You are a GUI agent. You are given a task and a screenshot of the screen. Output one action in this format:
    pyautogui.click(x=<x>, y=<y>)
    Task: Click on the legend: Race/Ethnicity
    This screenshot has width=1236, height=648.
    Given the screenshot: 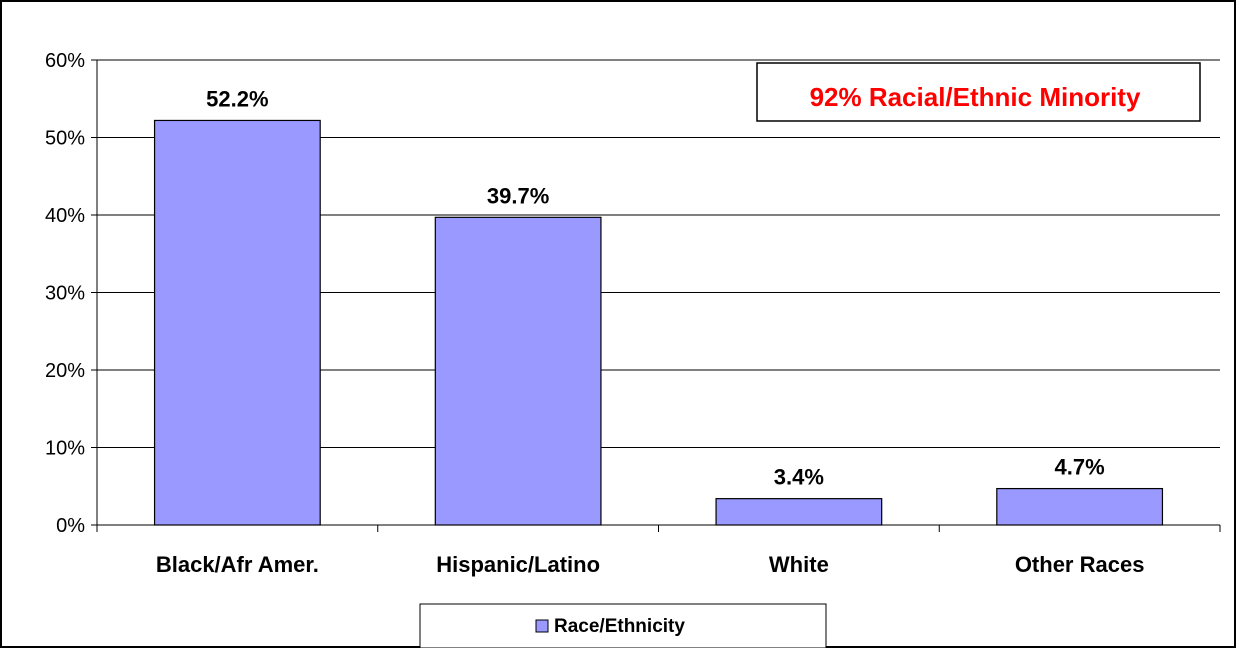 What is the action you would take?
    pyautogui.click(x=623, y=625)
    